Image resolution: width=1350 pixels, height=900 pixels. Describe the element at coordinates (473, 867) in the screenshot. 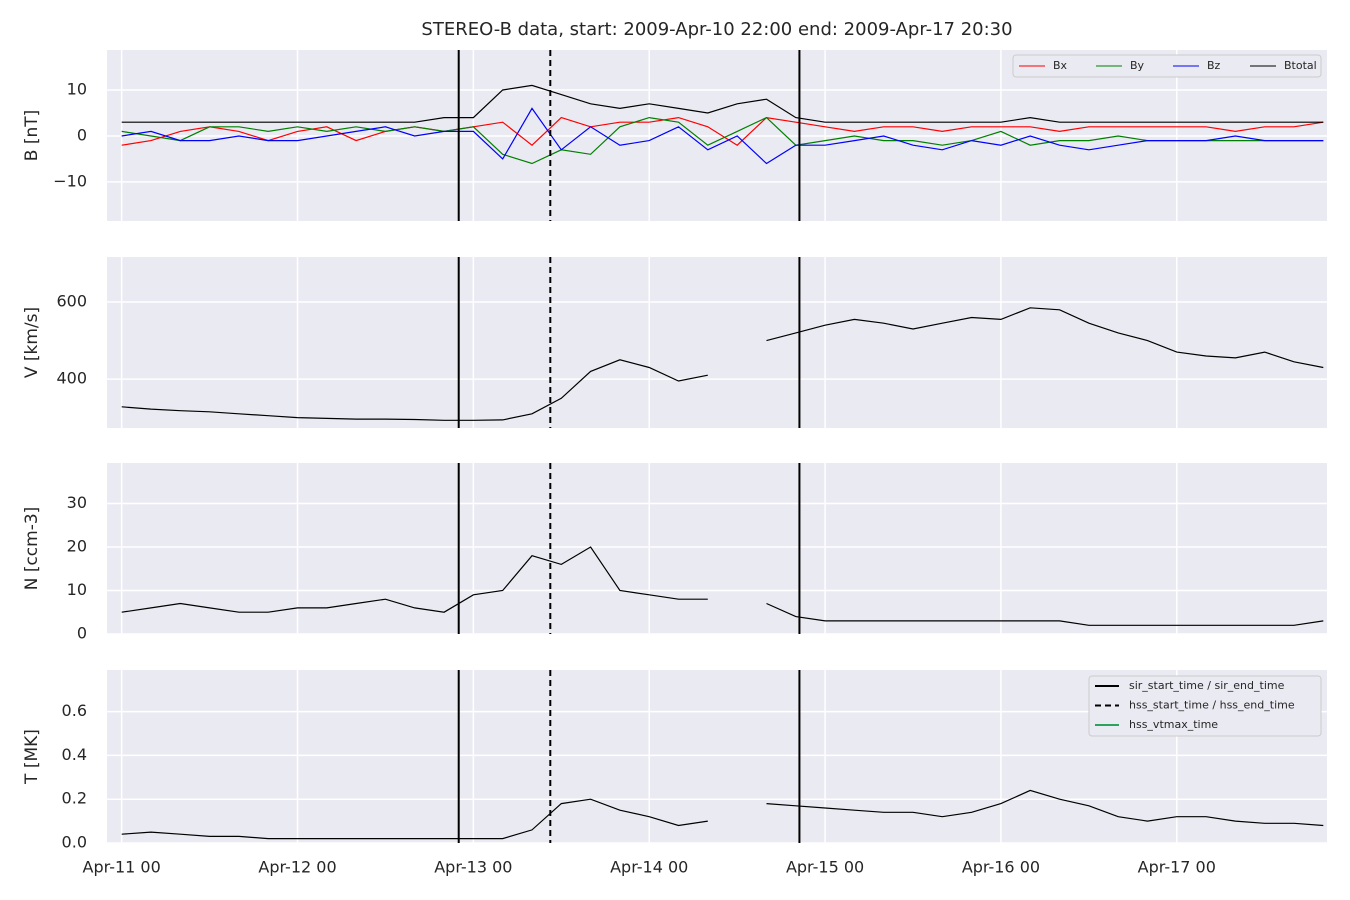

I see `x-tick-label: Apr-13 00` at that location.